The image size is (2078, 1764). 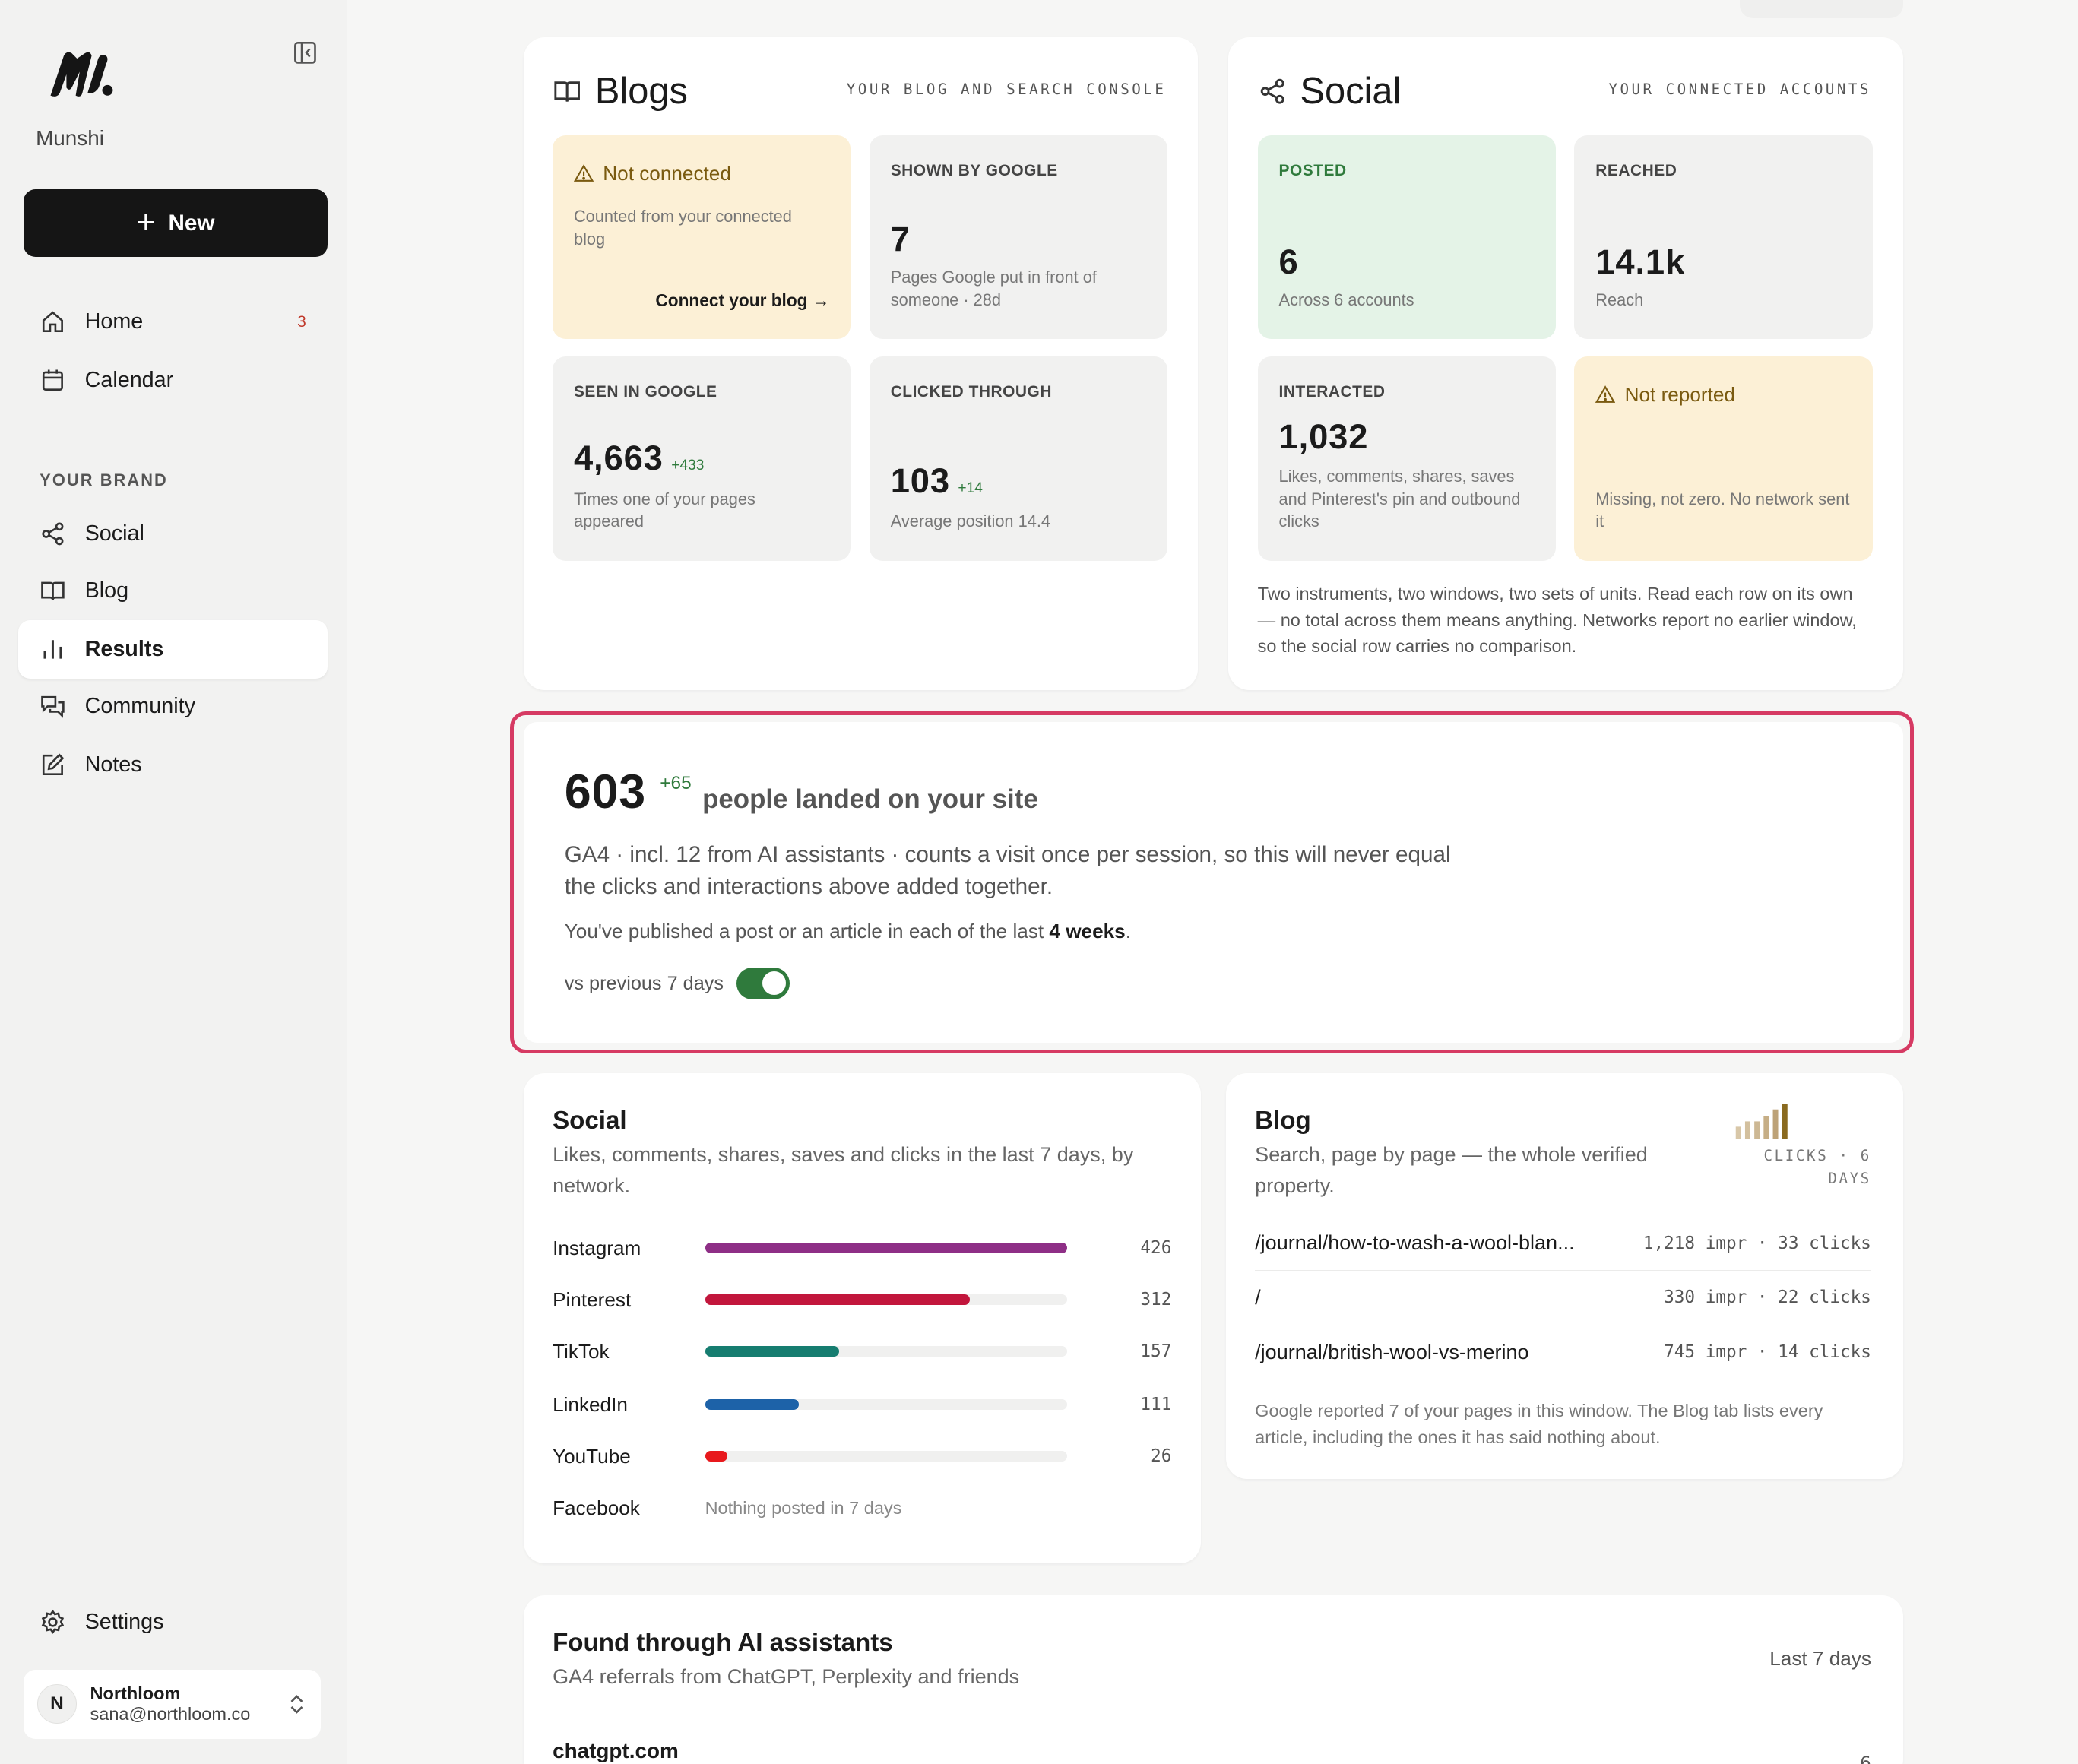 I want to click on network-empty-note: Nothing posted in 7 days, so click(x=803, y=1507).